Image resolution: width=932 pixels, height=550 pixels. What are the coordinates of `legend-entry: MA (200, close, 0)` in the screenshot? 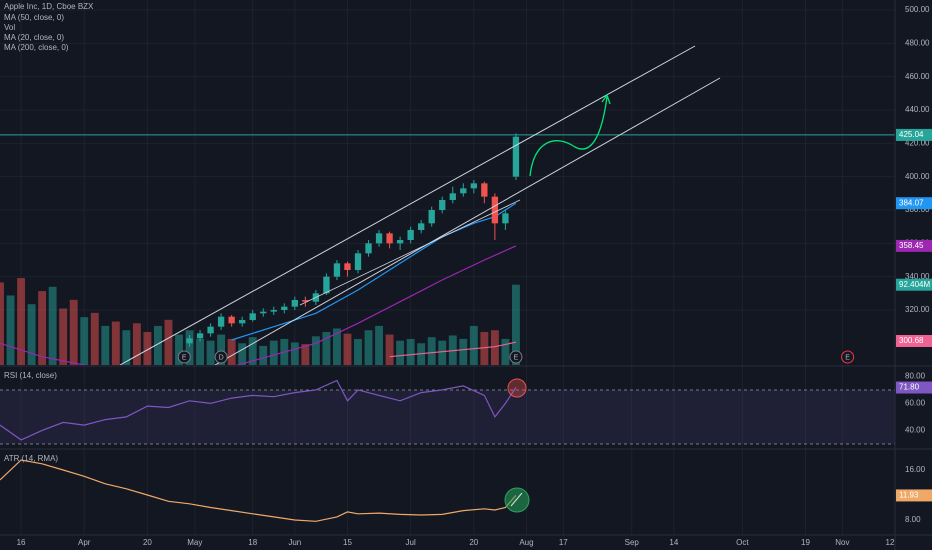 It's located at (36, 47).